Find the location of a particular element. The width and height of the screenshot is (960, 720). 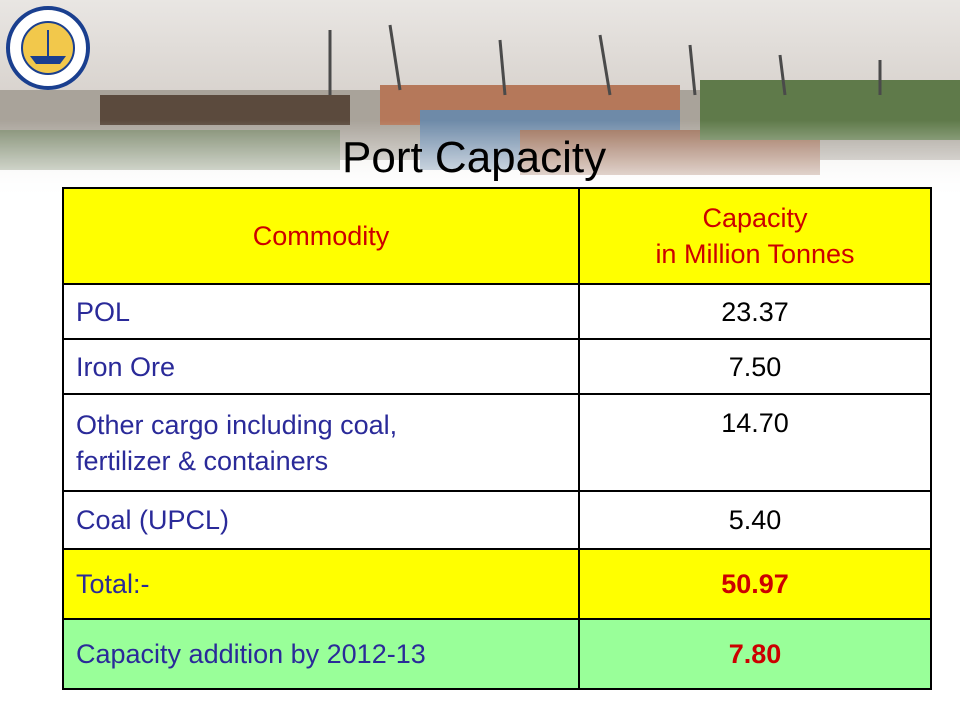

cell: Iron Ore is located at coordinates (321, 366).